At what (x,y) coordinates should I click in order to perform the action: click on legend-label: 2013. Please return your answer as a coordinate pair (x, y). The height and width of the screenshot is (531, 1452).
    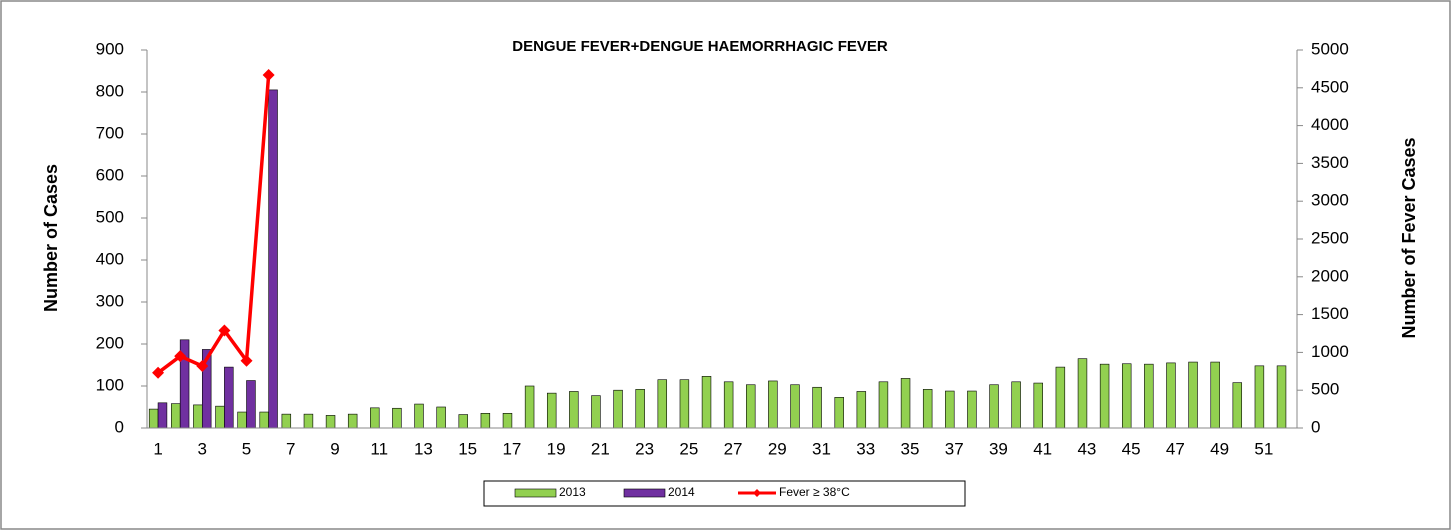
    Looking at the image, I should click on (572, 492).